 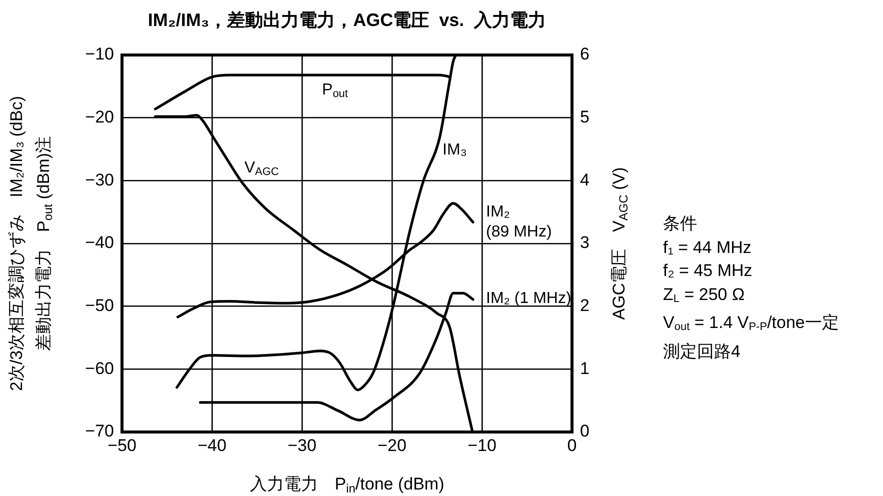 What do you see at coordinates (99, 117) in the screenshot?
I see `y-tick-label: −20` at bounding box center [99, 117].